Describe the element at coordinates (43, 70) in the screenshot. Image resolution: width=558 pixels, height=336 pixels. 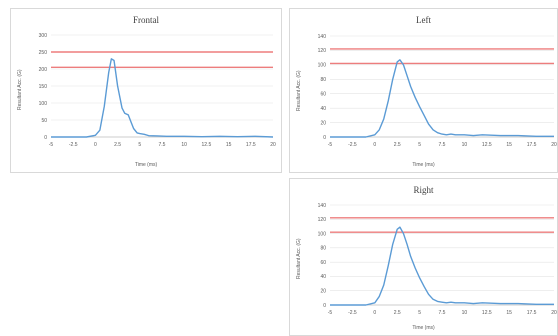
I see `y-tick-label: 200` at that location.